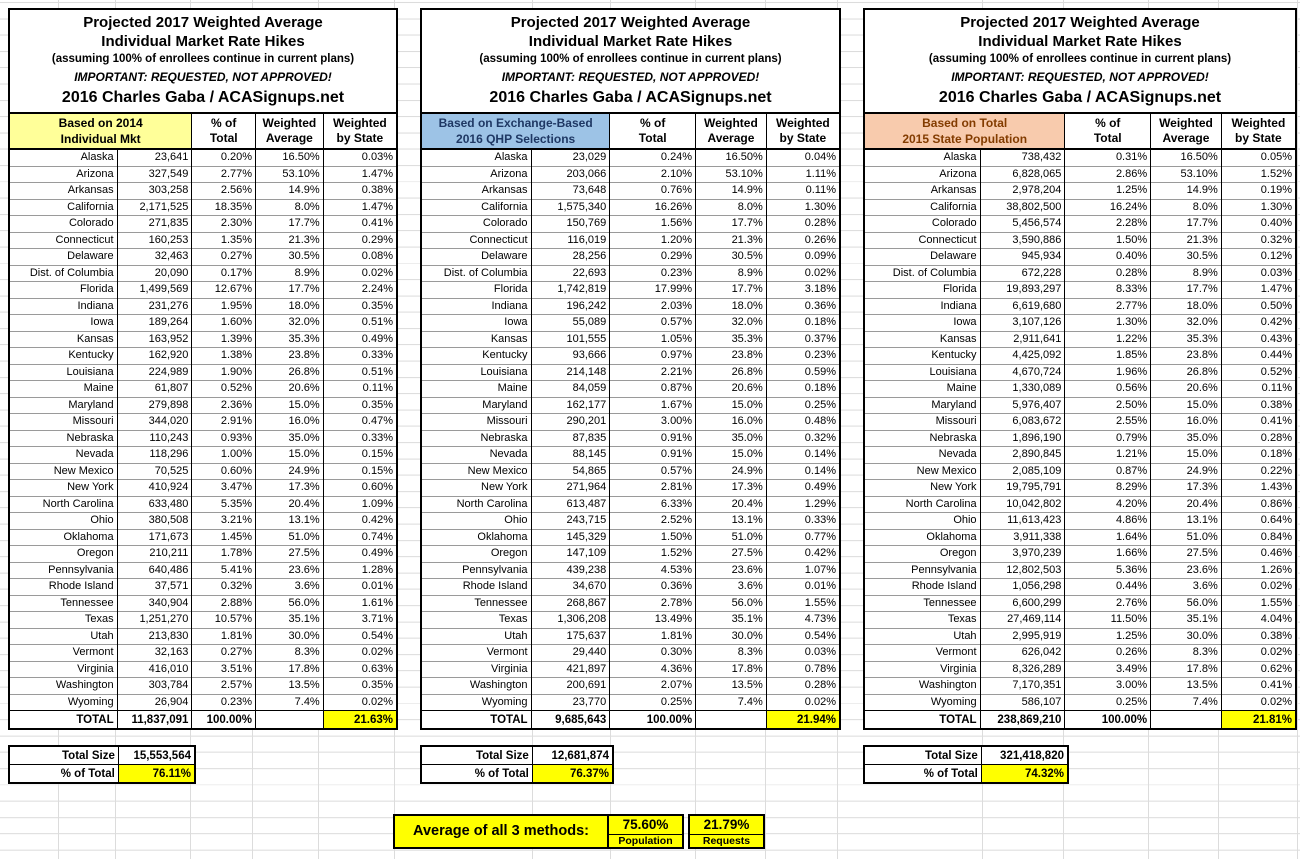 The image size is (1300, 859). What do you see at coordinates (477, 586) in the screenshot?
I see `cell-state: Rhode Island` at bounding box center [477, 586].